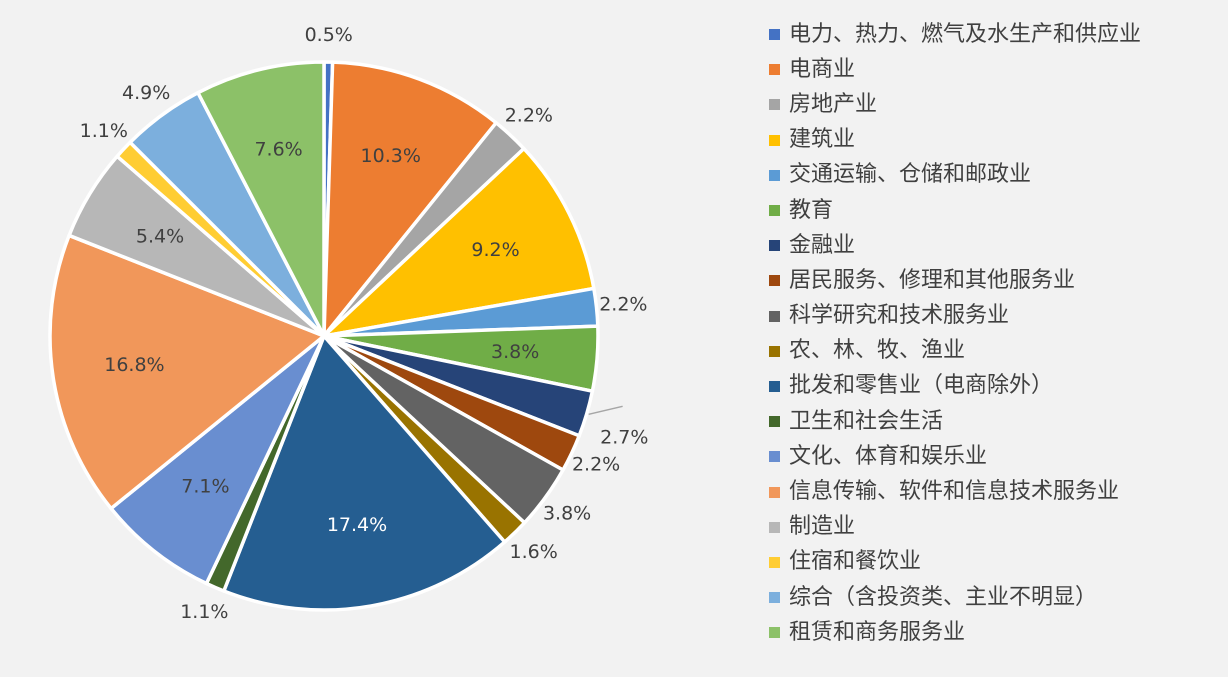 This screenshot has width=1228, height=677. I want to click on legend-item: 批发和零售业（电商除外）, so click(955, 386).